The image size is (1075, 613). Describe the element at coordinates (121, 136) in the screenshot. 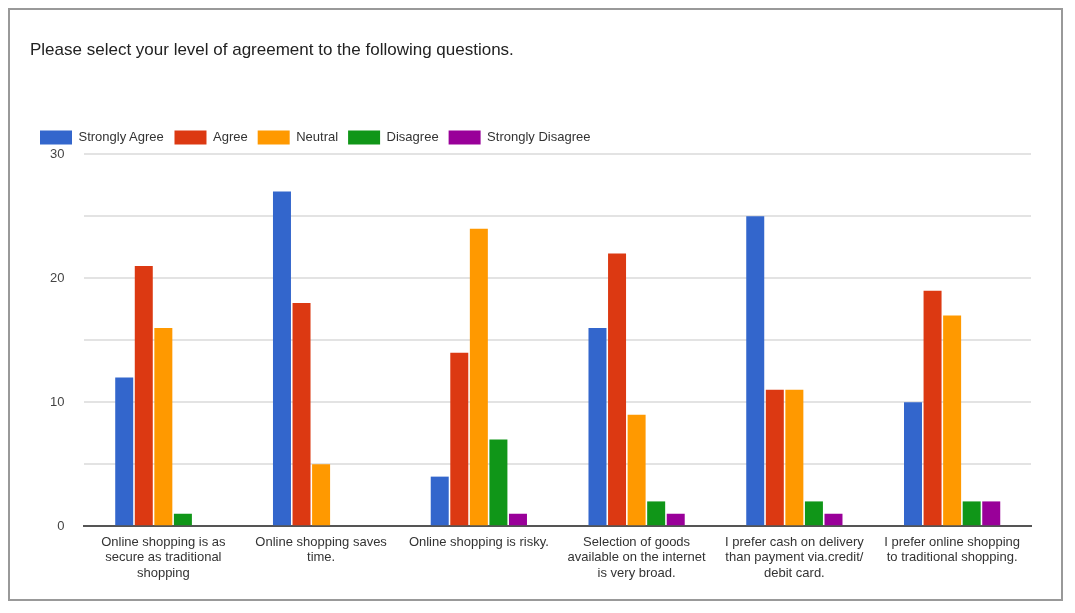

I see `legend-label: Strongly Agree` at that location.